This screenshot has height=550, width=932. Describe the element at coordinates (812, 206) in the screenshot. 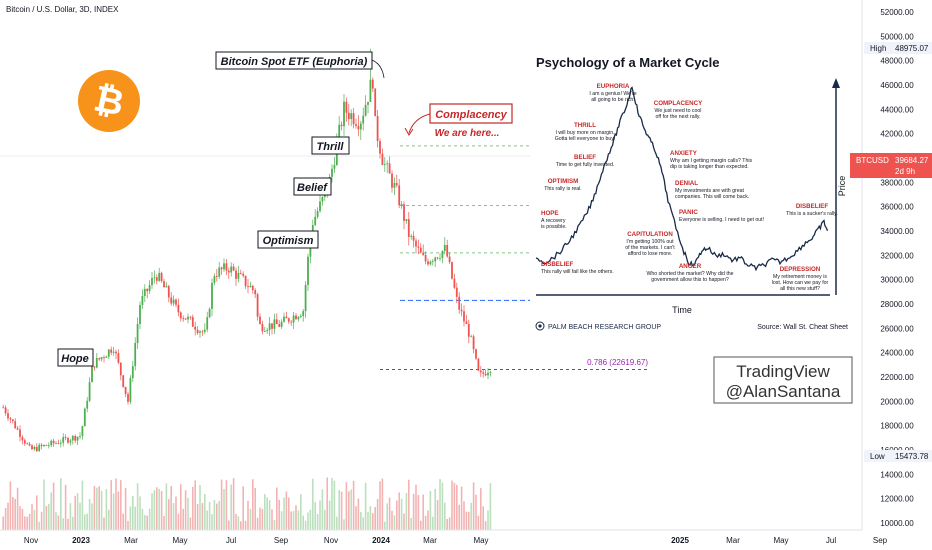

I see `svg-text: DISBELIEF` at that location.